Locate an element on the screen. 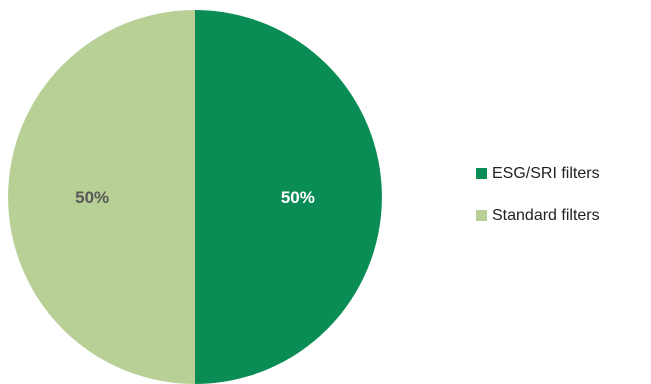 The height and width of the screenshot is (384, 651). data-label-standard-filters: 50% is located at coordinates (92, 197).